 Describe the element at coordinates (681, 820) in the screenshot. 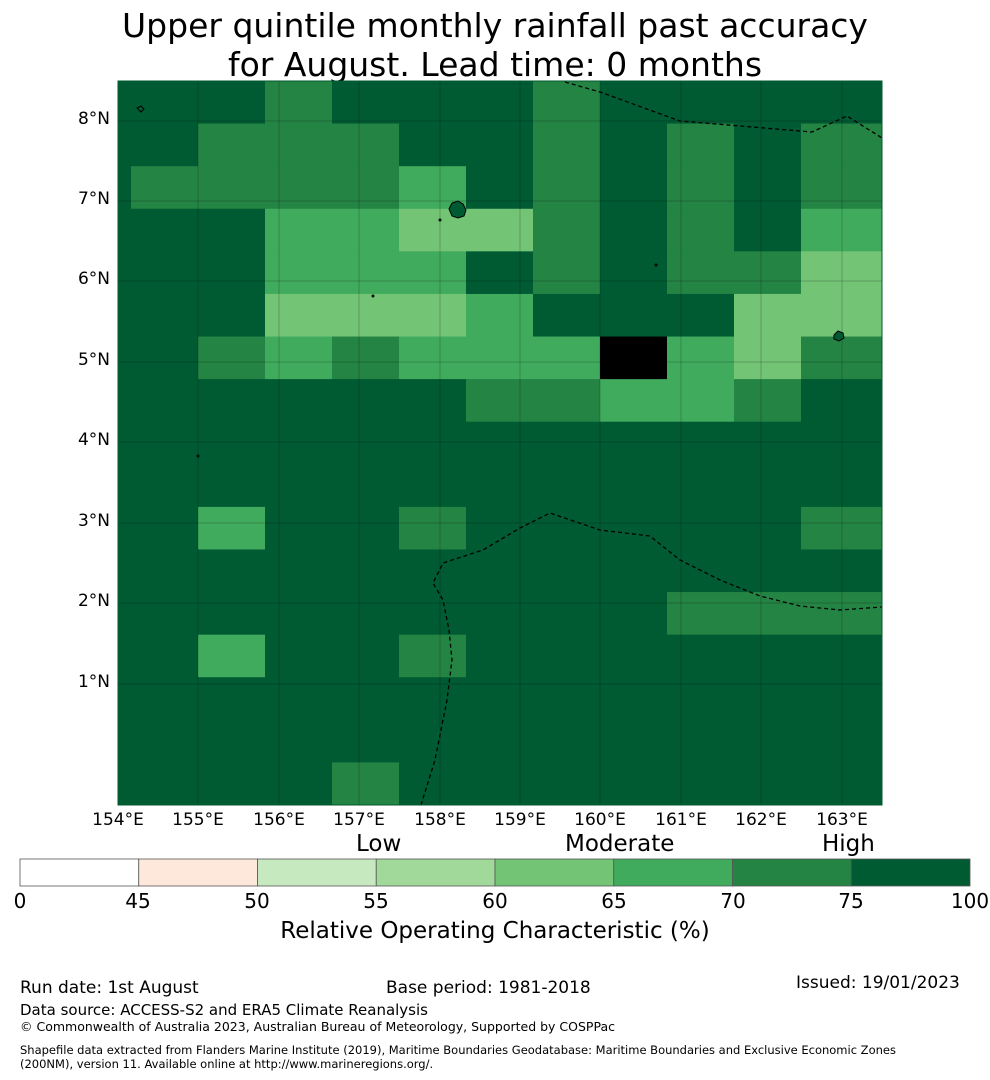

I see `lon-label-161e: 161°E` at that location.